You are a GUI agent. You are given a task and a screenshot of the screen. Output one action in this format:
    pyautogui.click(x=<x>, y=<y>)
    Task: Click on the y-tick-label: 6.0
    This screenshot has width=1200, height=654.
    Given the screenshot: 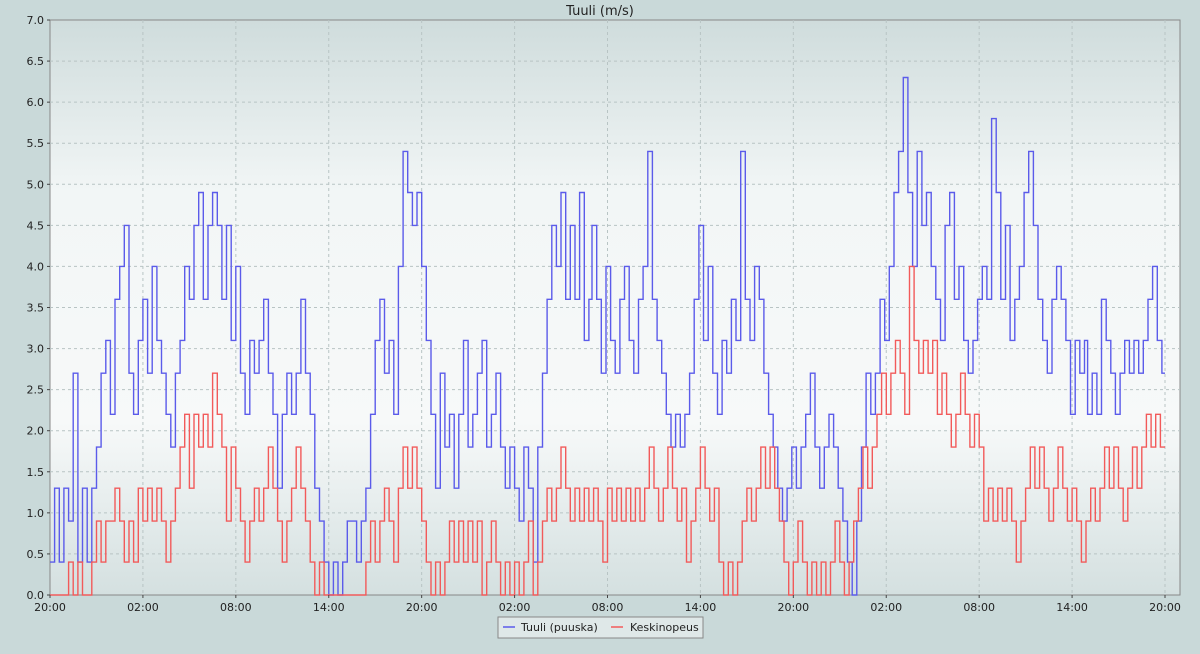 What is the action you would take?
    pyautogui.click(x=36, y=102)
    